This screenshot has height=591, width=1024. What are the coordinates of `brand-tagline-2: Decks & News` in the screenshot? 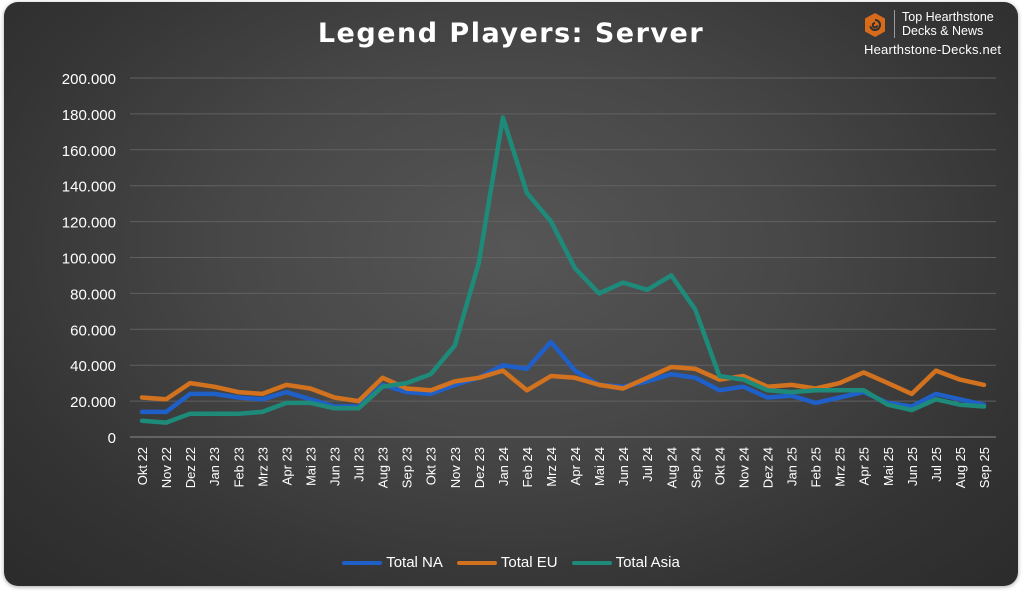 It's located at (943, 31).